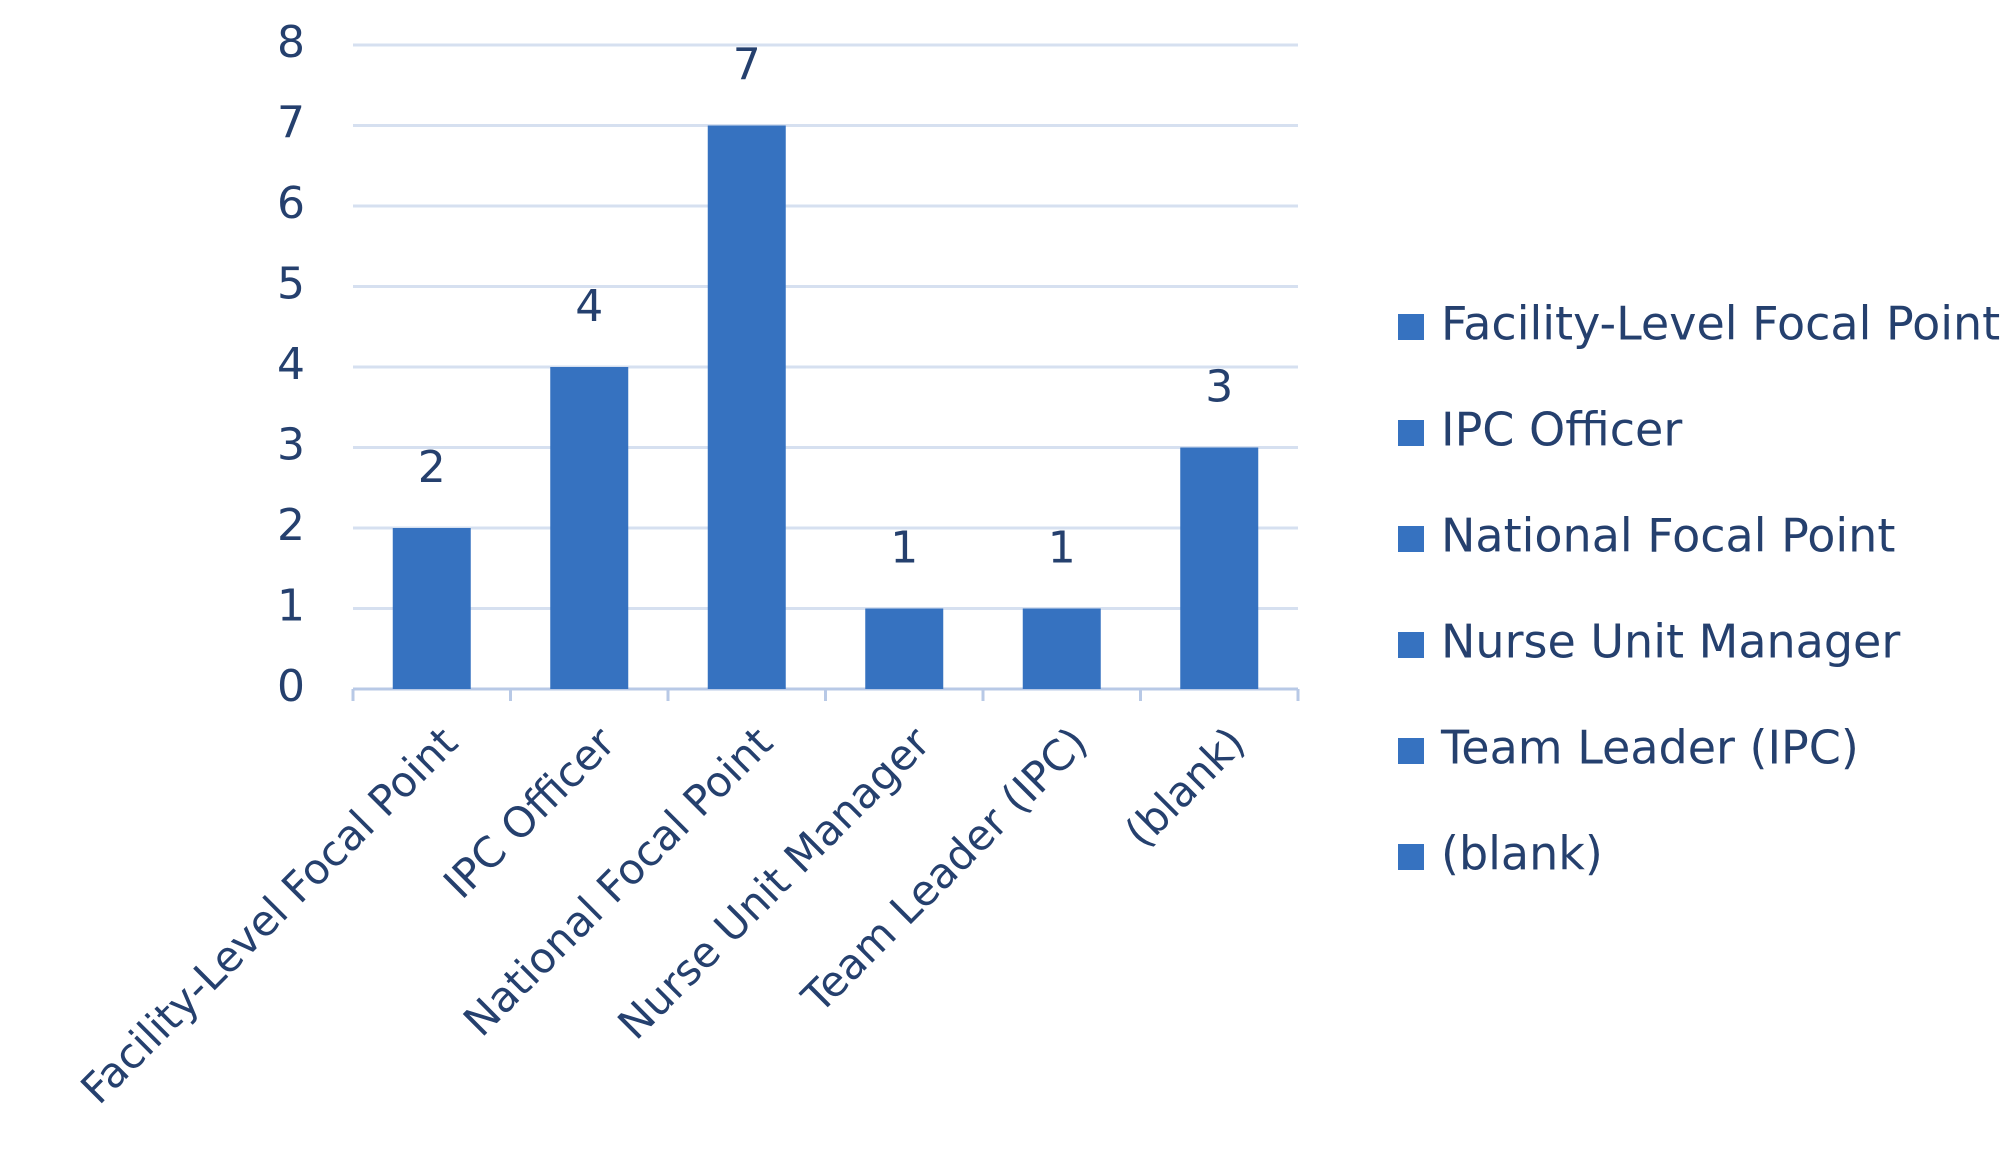 The height and width of the screenshot is (1156, 2011). I want to click on x-tick-label: National Focal Point, so click(618, 882).